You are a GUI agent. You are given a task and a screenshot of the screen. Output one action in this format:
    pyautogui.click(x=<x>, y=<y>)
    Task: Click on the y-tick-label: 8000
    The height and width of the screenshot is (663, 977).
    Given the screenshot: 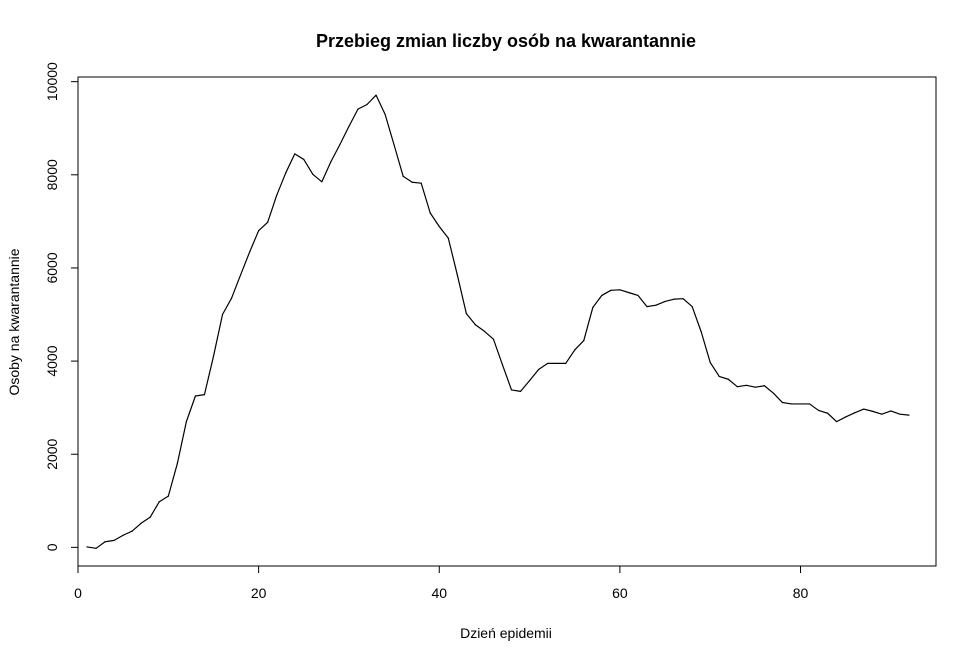 What is the action you would take?
    pyautogui.click(x=52, y=174)
    